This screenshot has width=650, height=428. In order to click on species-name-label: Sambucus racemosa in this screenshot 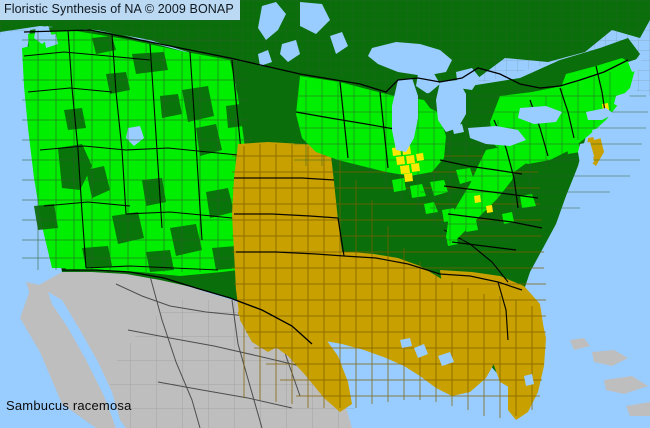, I will do `click(69, 405)`.